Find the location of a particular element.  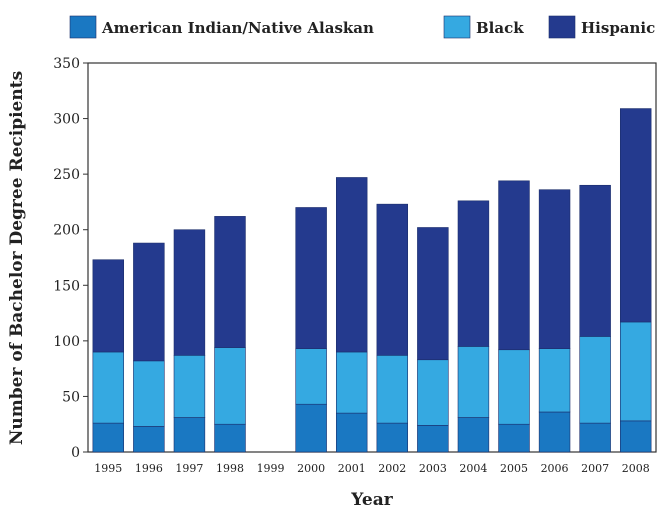

x-axis-title: Year is located at coordinates (371, 500).